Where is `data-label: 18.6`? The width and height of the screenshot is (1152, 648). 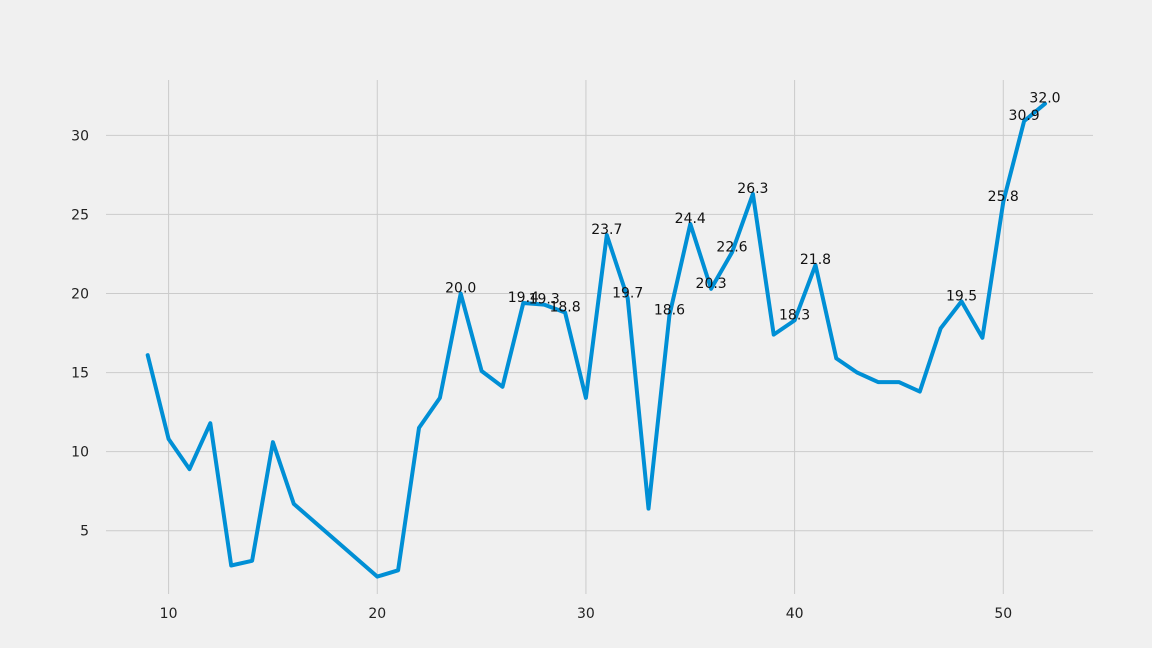 data-label: 18.6 is located at coordinates (669, 311).